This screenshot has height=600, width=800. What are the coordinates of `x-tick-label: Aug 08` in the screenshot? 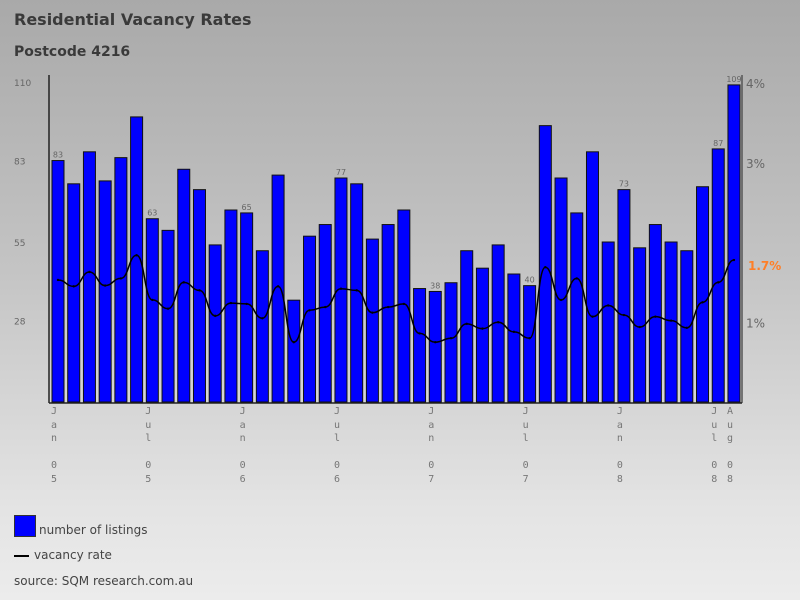 It's located at (730, 445).